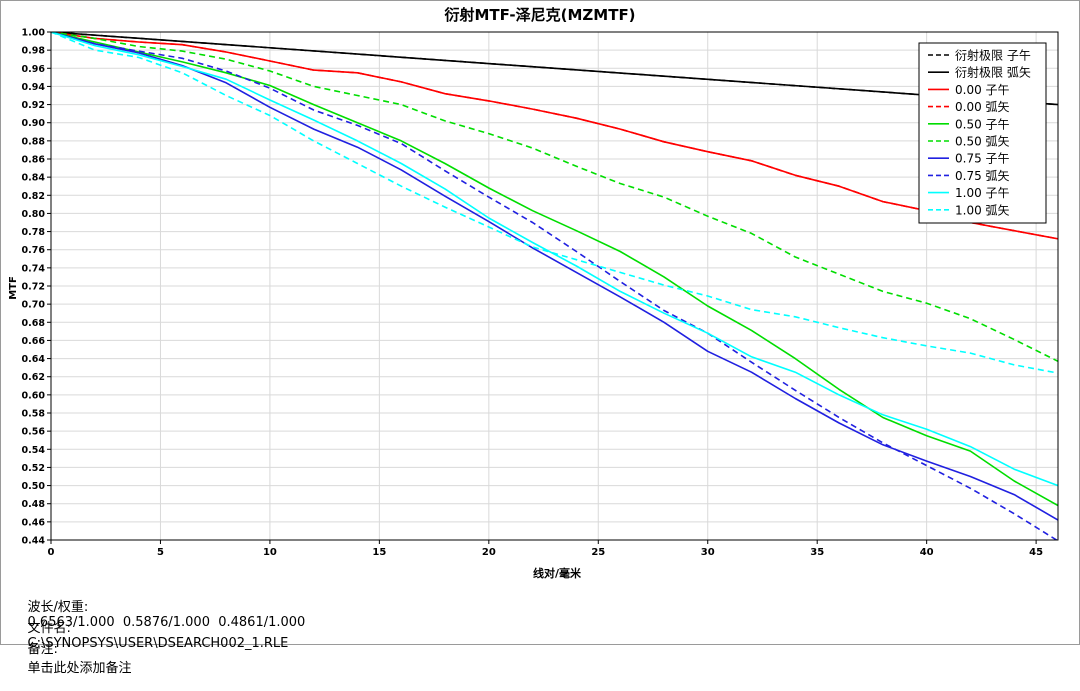  I want to click on y-tick-label: 0.44, so click(34, 541).